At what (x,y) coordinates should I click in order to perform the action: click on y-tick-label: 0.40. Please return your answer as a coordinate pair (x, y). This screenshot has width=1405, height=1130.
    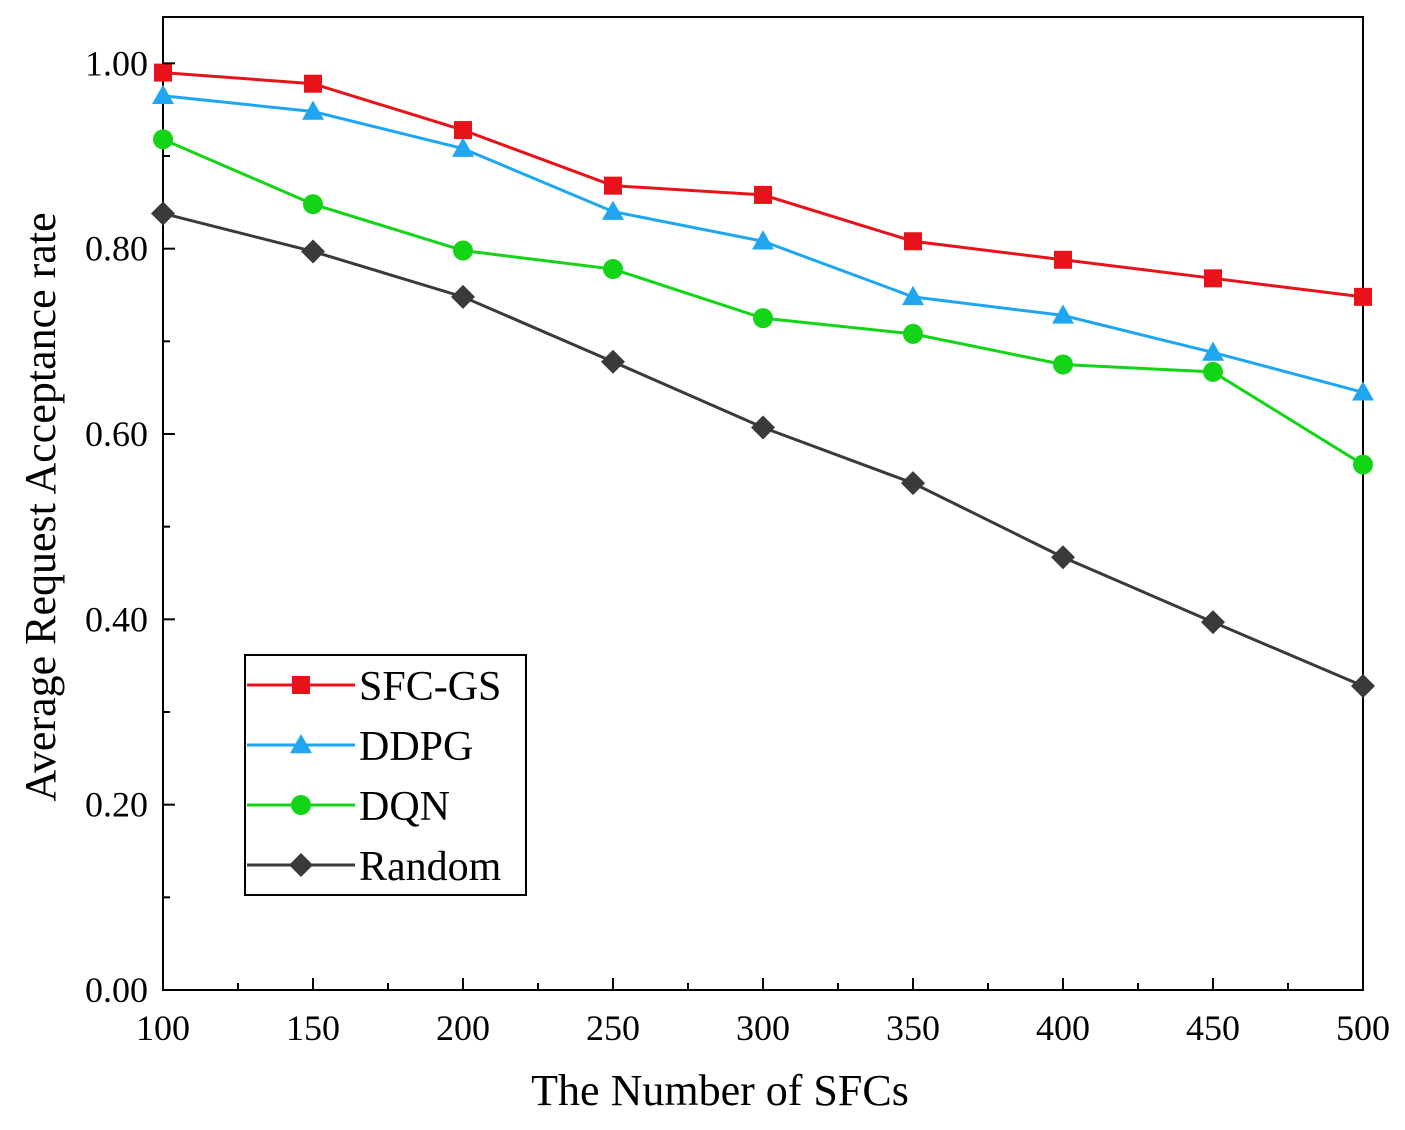
    Looking at the image, I should click on (116, 619).